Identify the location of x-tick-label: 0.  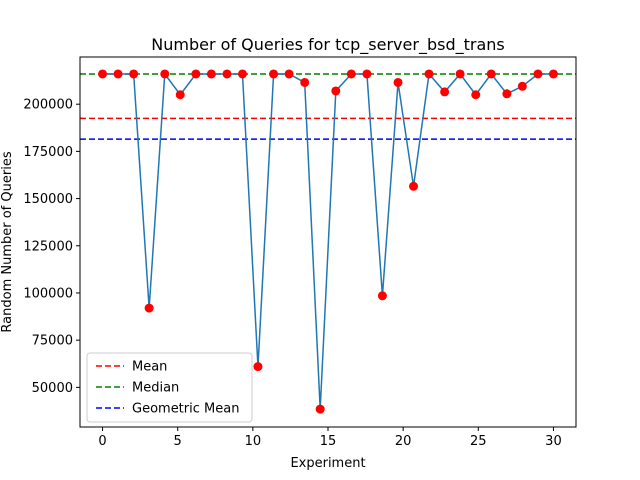
(102, 441).